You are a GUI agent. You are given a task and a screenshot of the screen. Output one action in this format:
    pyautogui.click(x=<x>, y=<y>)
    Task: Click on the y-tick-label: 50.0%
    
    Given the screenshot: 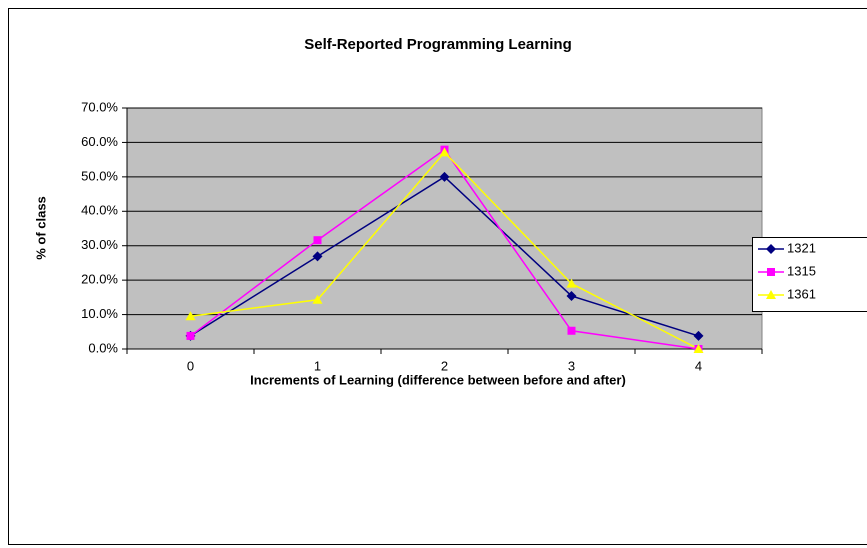 What is the action you would take?
    pyautogui.click(x=99, y=175)
    